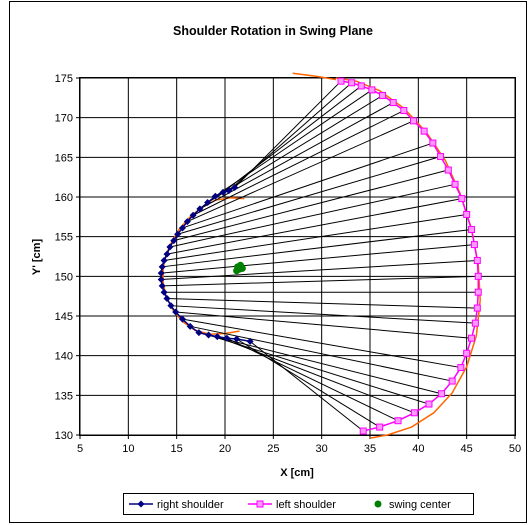  I want to click on chart-title: Shoulder Rotation in Swing Plane, so click(273, 31).